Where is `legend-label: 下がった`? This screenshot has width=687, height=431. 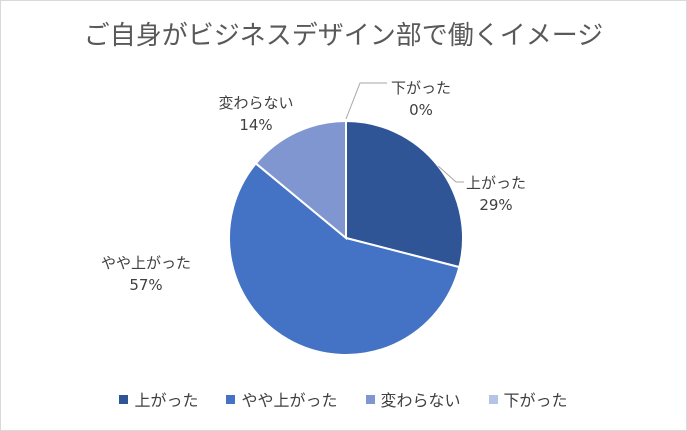
legend-label: 下がった is located at coordinates (535, 400).